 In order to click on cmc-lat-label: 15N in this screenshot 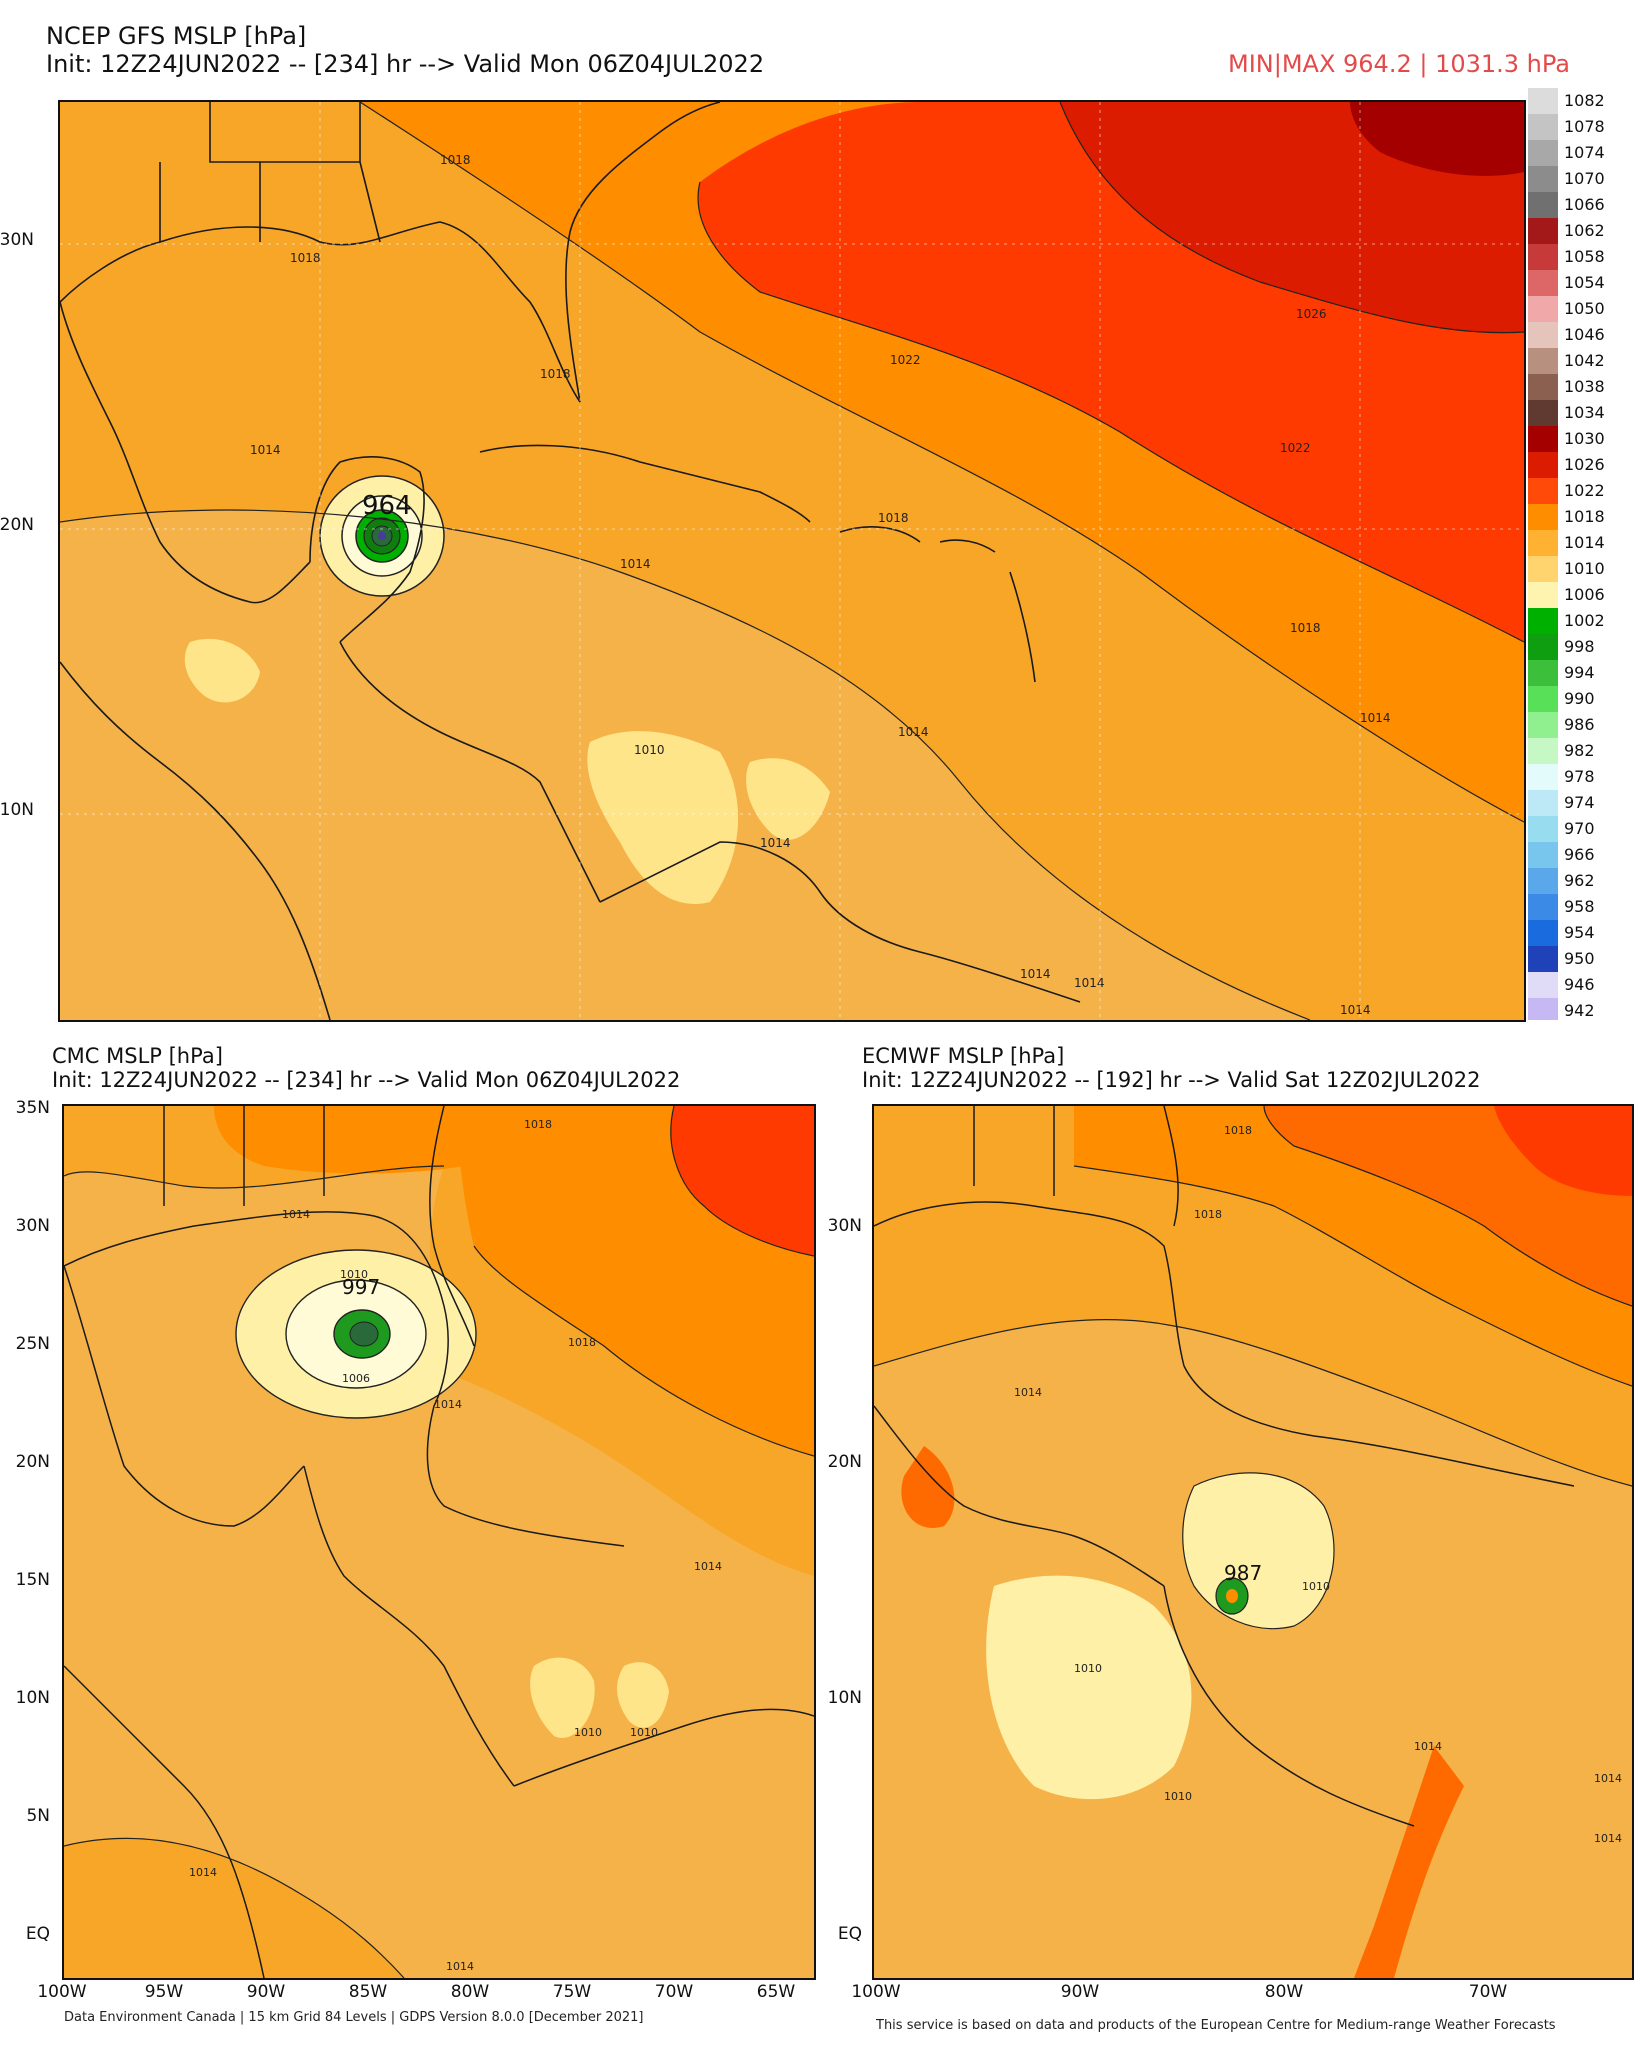, I will do `click(32, 1580)`.